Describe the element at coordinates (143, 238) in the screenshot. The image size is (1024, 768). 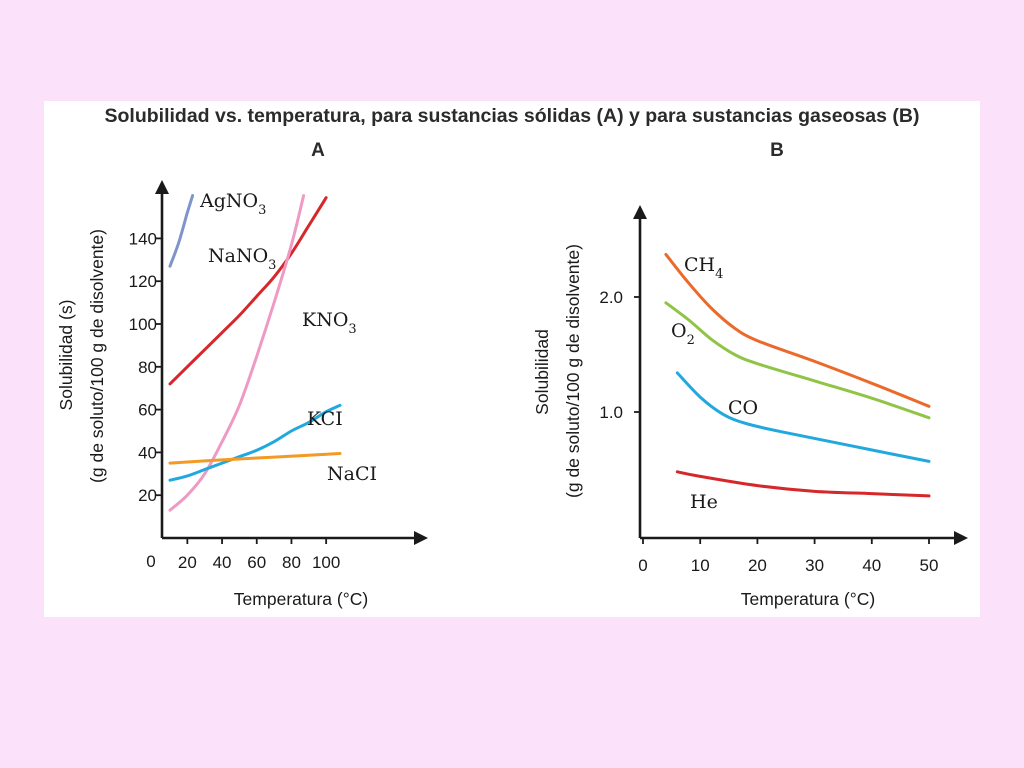
I see `y-tick-label: 140` at that location.